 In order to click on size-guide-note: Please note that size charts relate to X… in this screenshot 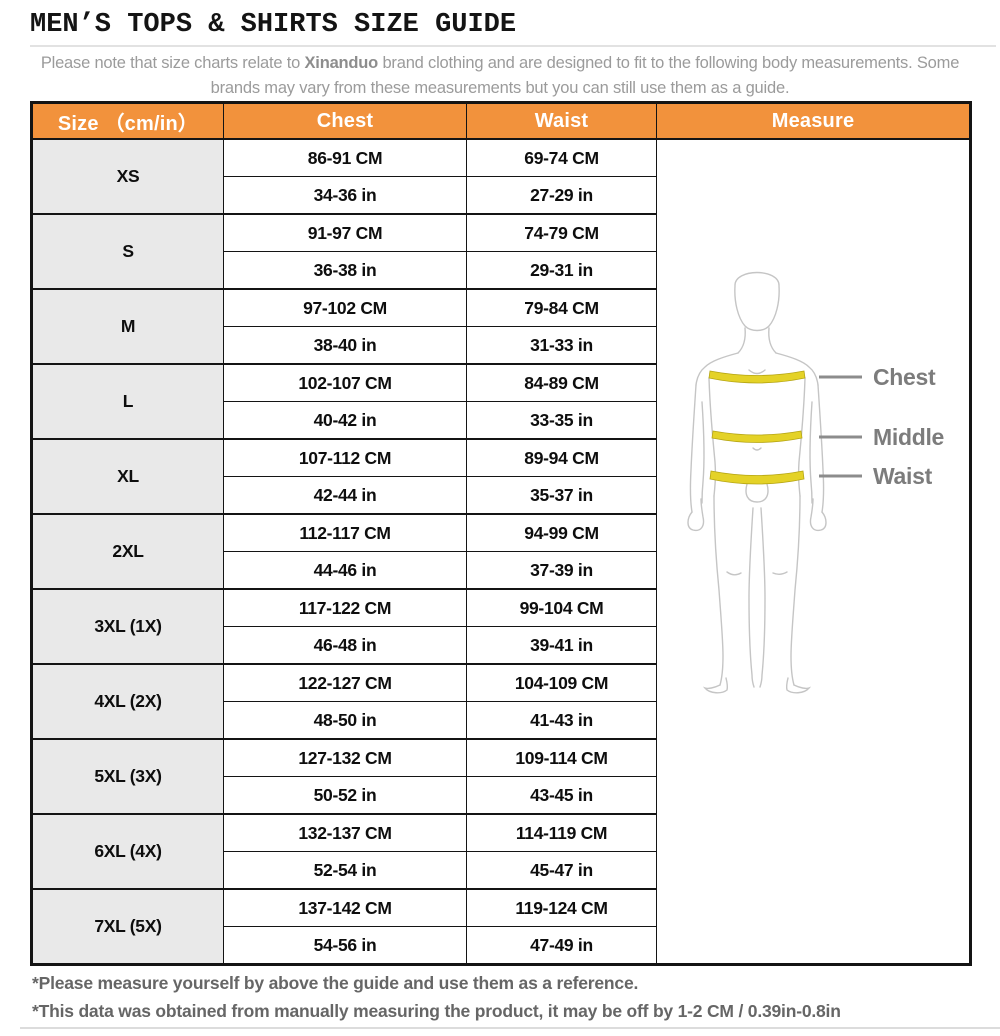, I will do `click(500, 76)`.